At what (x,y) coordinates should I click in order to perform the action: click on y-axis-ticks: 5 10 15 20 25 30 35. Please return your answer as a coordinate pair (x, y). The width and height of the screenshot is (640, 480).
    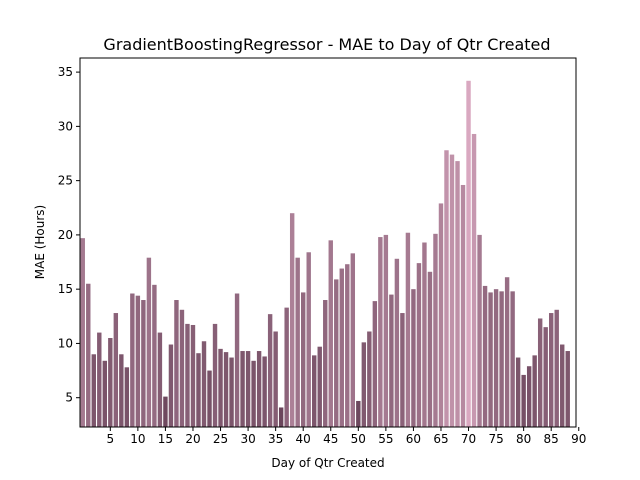
    Looking at the image, I should click on (69, 235).